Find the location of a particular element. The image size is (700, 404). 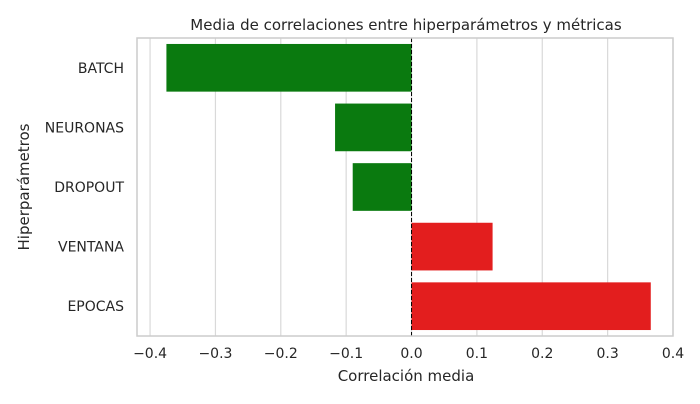

x-tick-label: −0.2 is located at coordinates (281, 354).